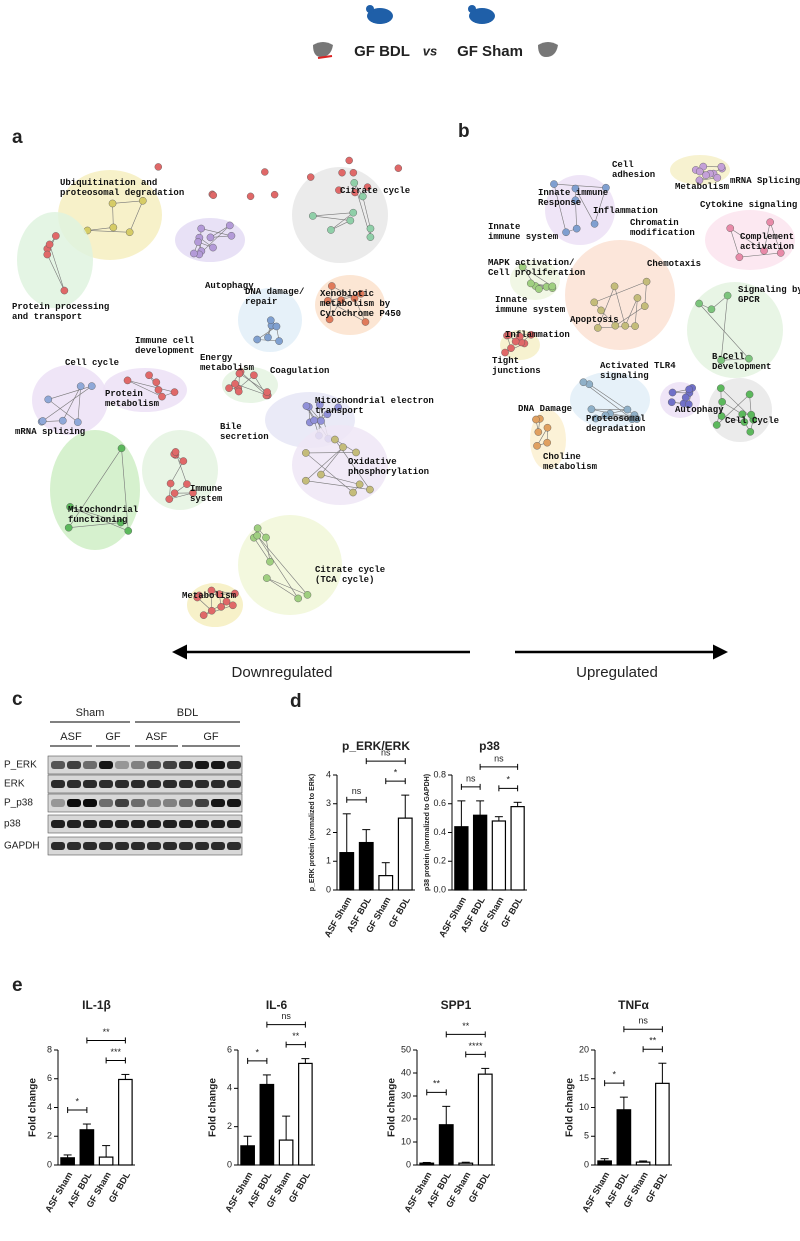  I want to click on y-tick-label: 15, so click(584, 1078).